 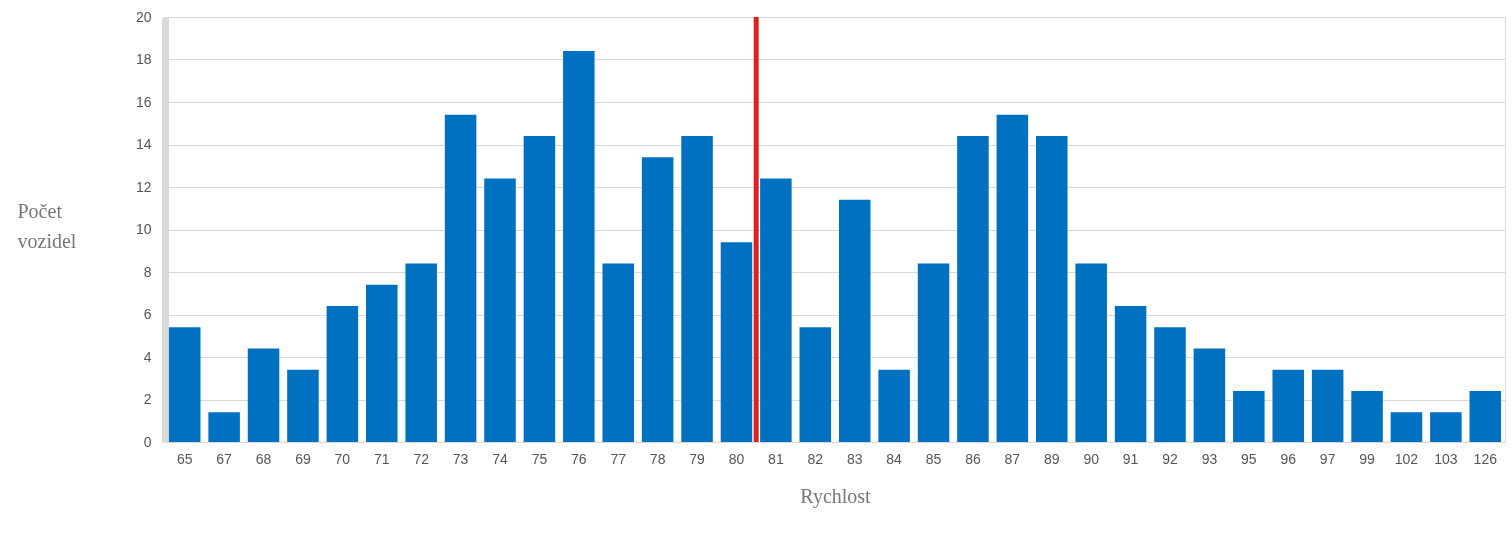 What do you see at coordinates (381, 458) in the screenshot?
I see `x-tick-label: 71` at bounding box center [381, 458].